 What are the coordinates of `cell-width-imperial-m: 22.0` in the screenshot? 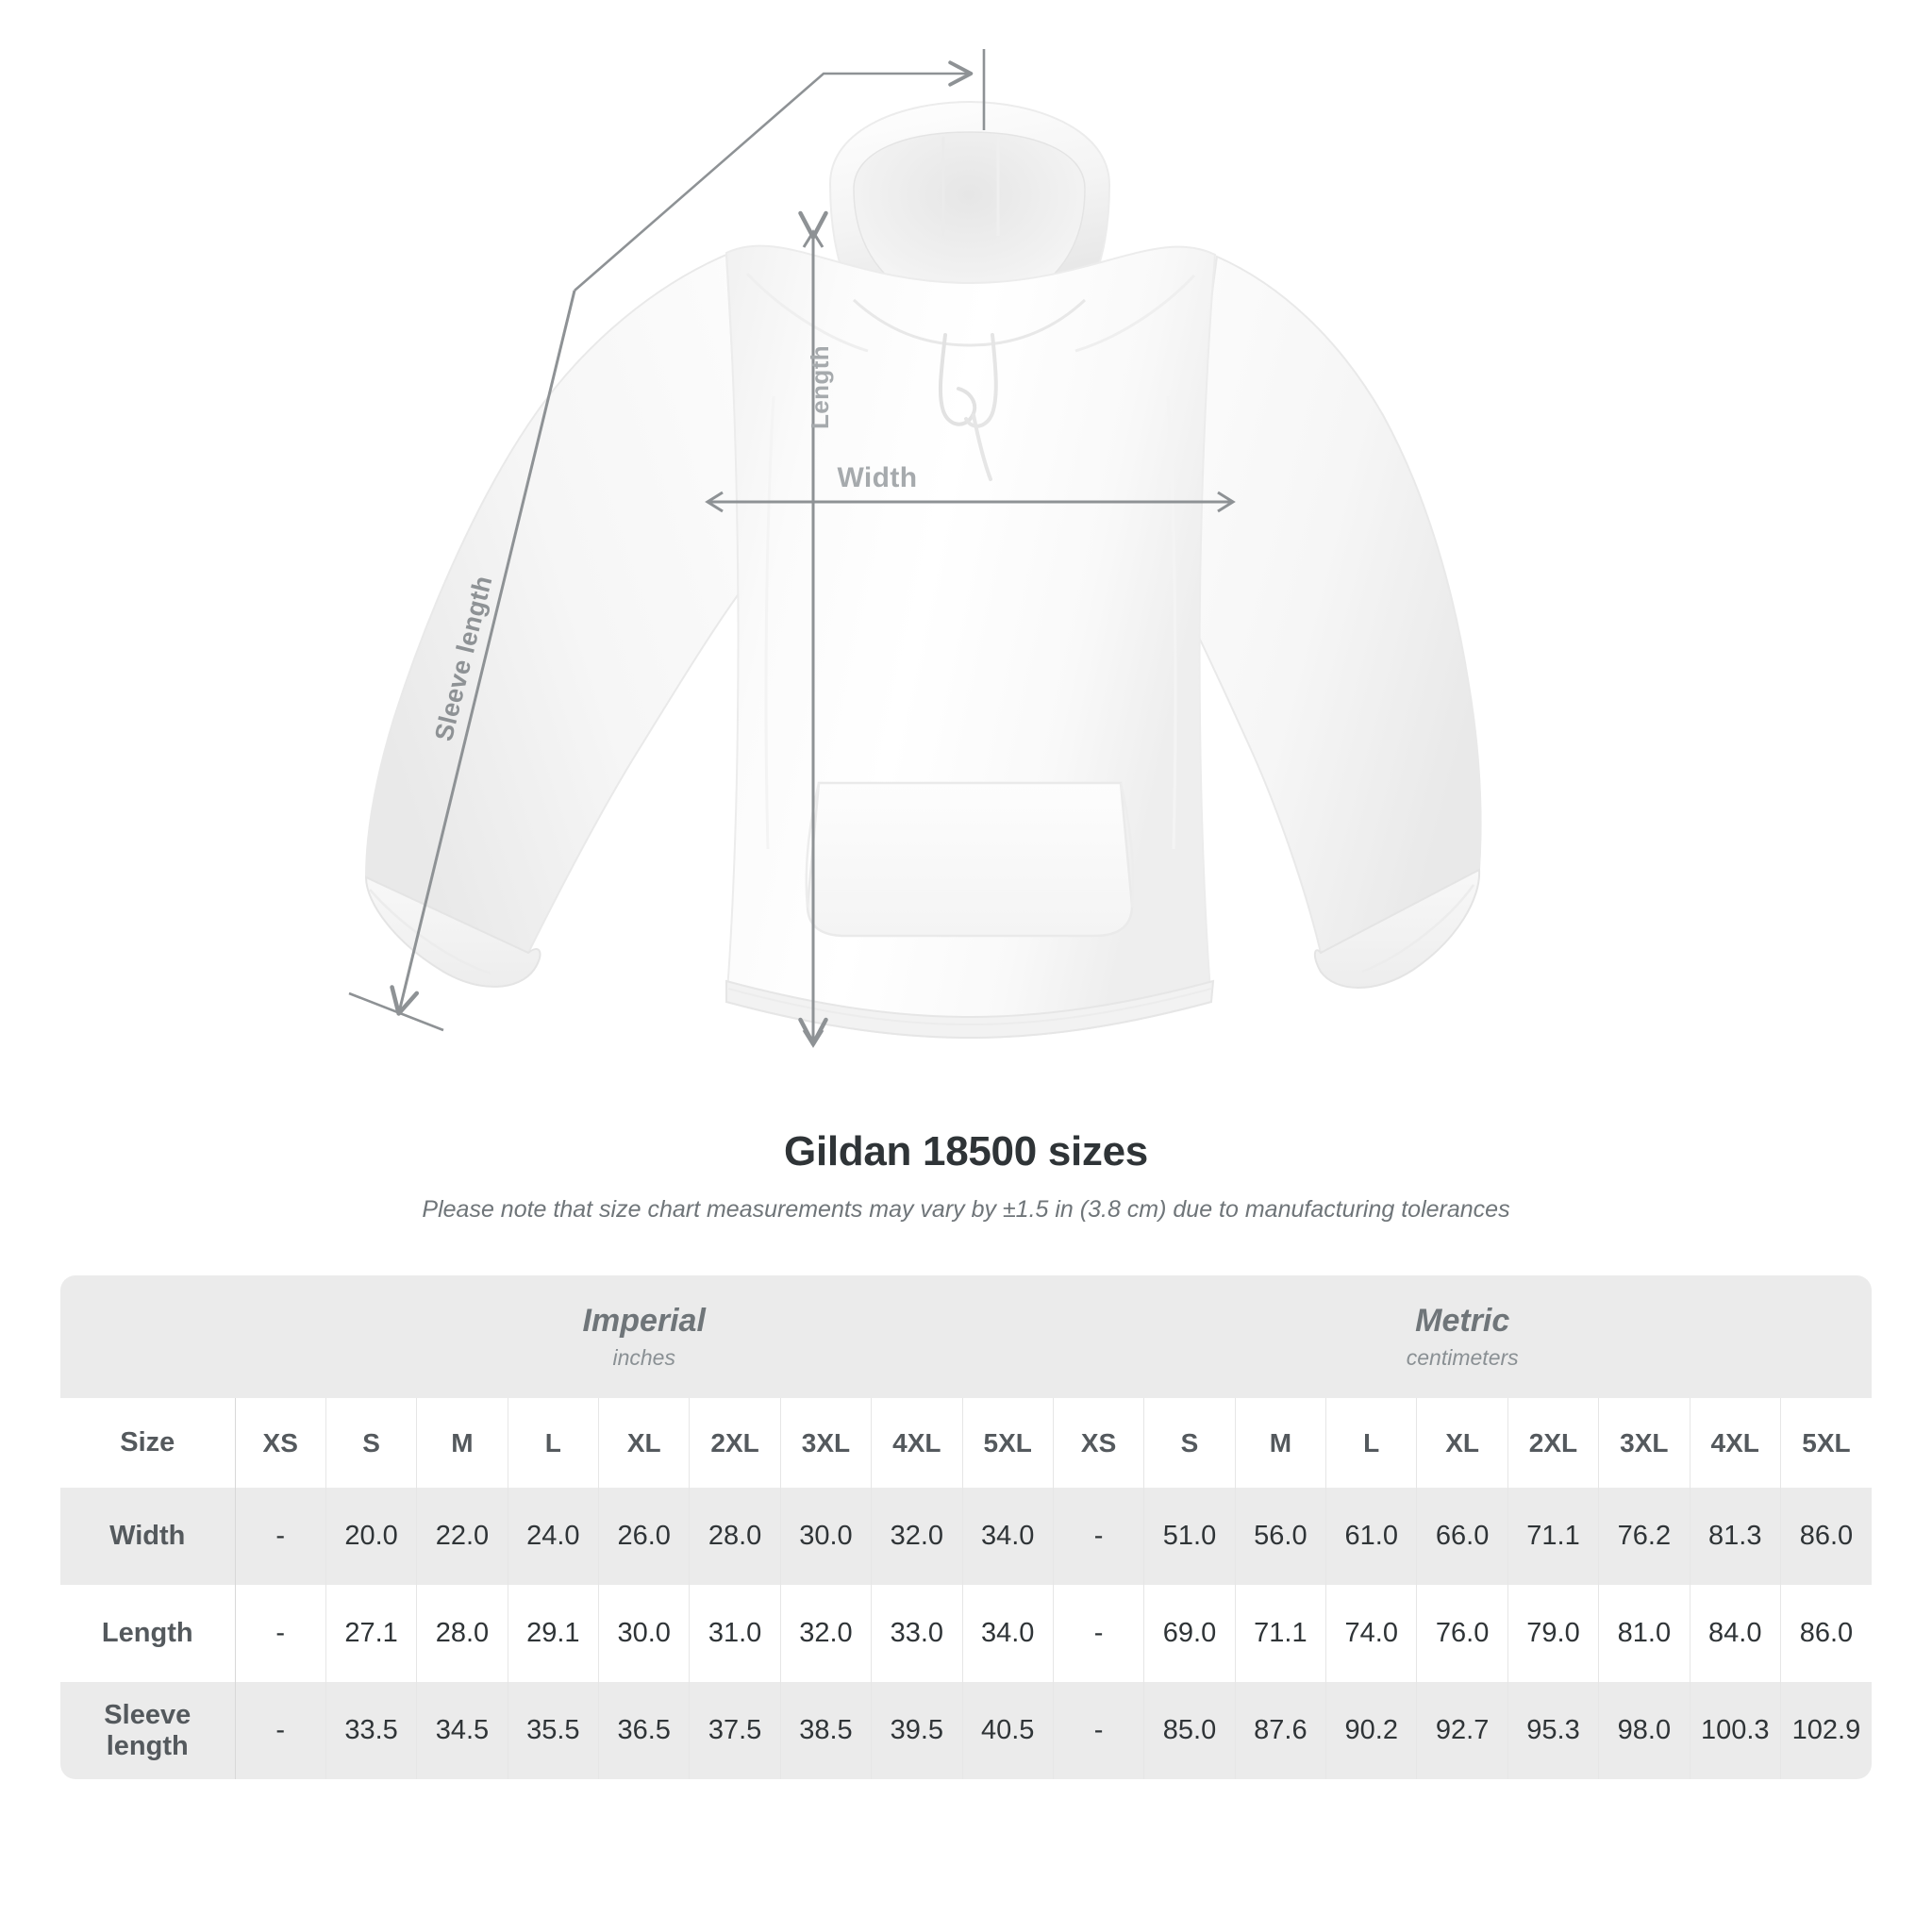 It's located at (462, 1537).